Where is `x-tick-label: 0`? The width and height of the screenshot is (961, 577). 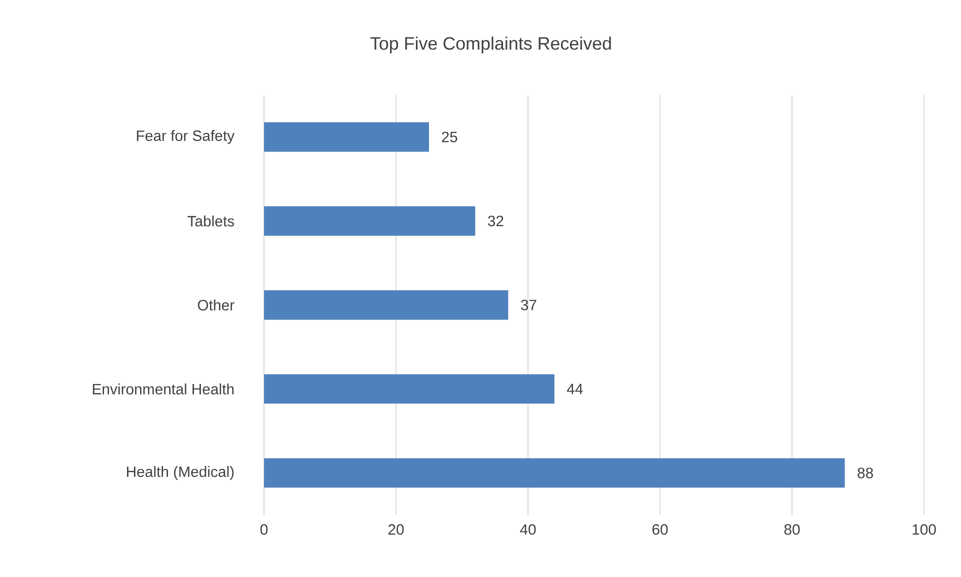 x-tick-label: 0 is located at coordinates (264, 529).